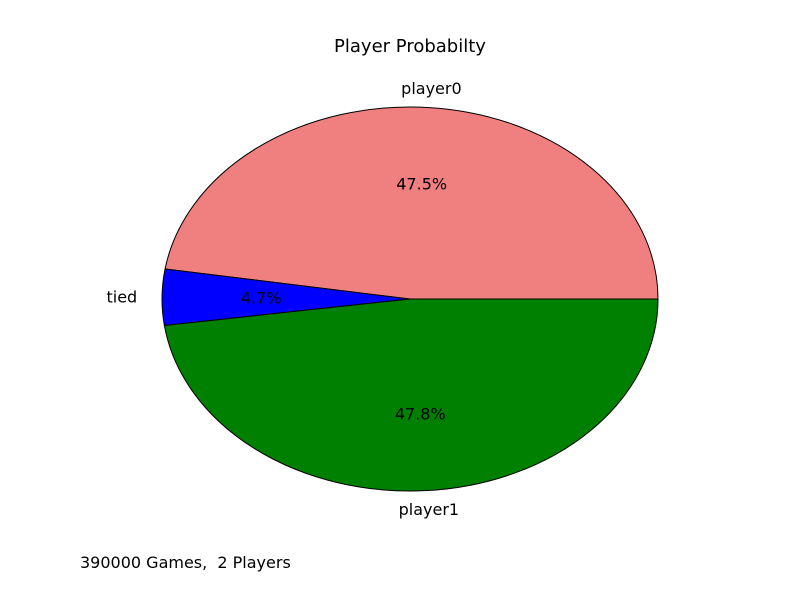  Describe the element at coordinates (261, 297) in the screenshot. I see `pct-label-tied: 4.7%` at that location.